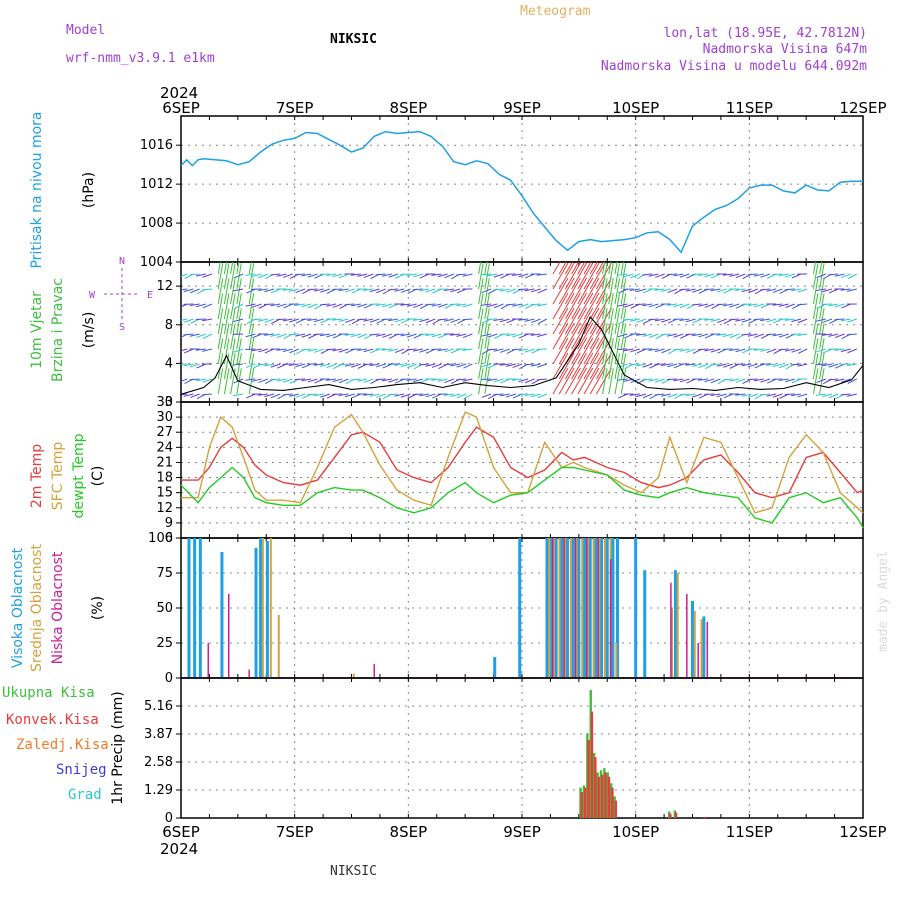 The width and height of the screenshot is (900, 900). What do you see at coordinates (164, 493) in the screenshot?
I see `y-tick-label: 15` at bounding box center [164, 493].